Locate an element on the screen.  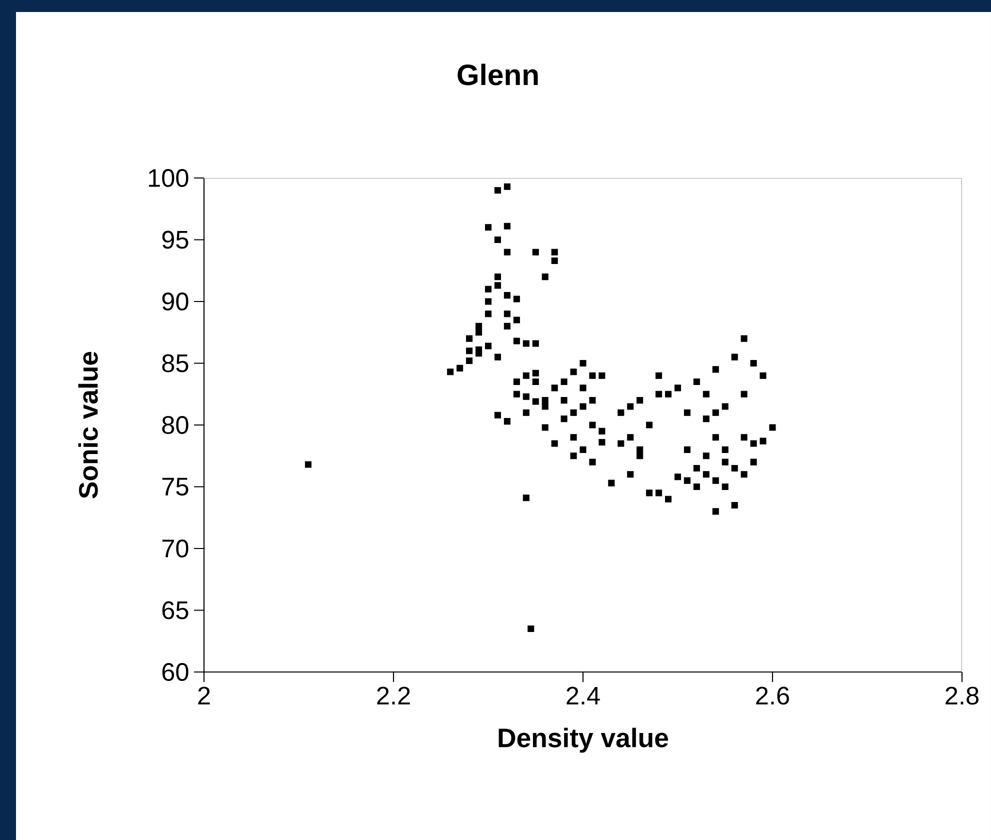
x-tick-label: 2.2 is located at coordinates (393, 695).